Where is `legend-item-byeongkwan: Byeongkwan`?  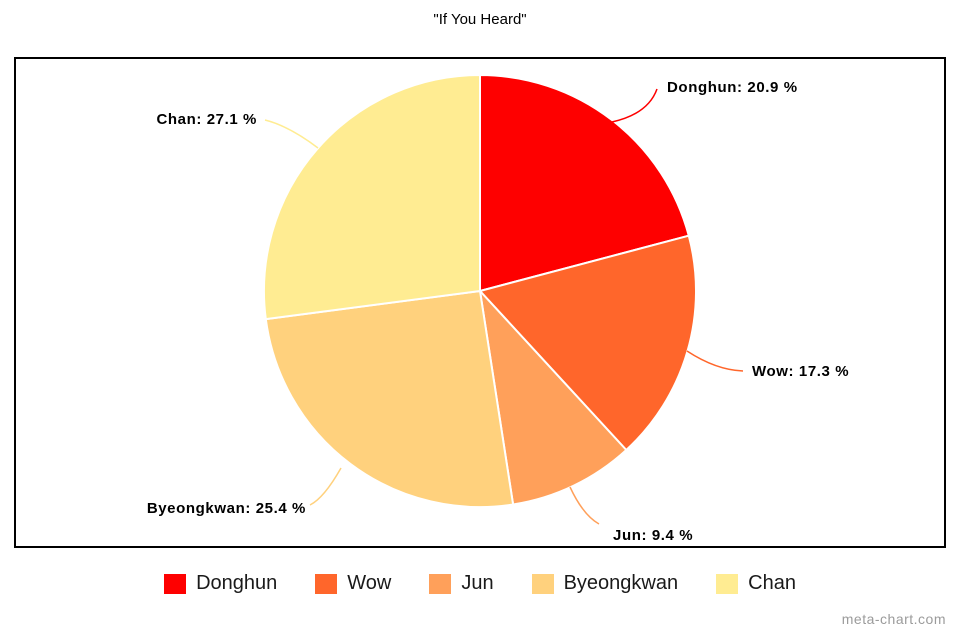
legend-item-byeongkwan: Byeongkwan is located at coordinates (605, 583).